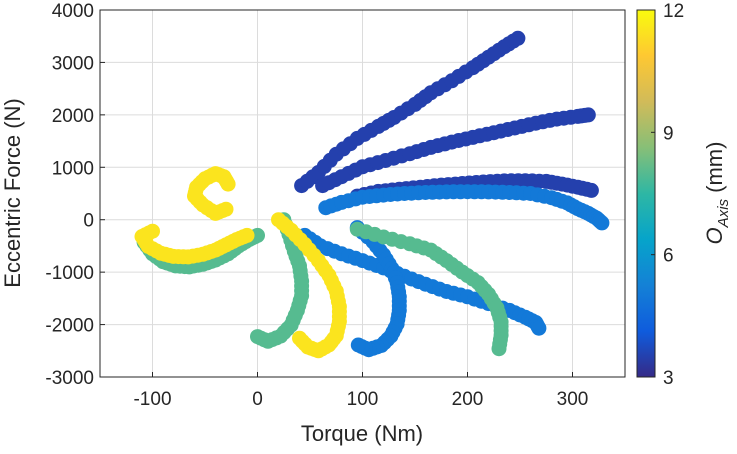 This screenshot has height=454, width=737. I want to click on colorbar-tick-label: 3, so click(668, 378).